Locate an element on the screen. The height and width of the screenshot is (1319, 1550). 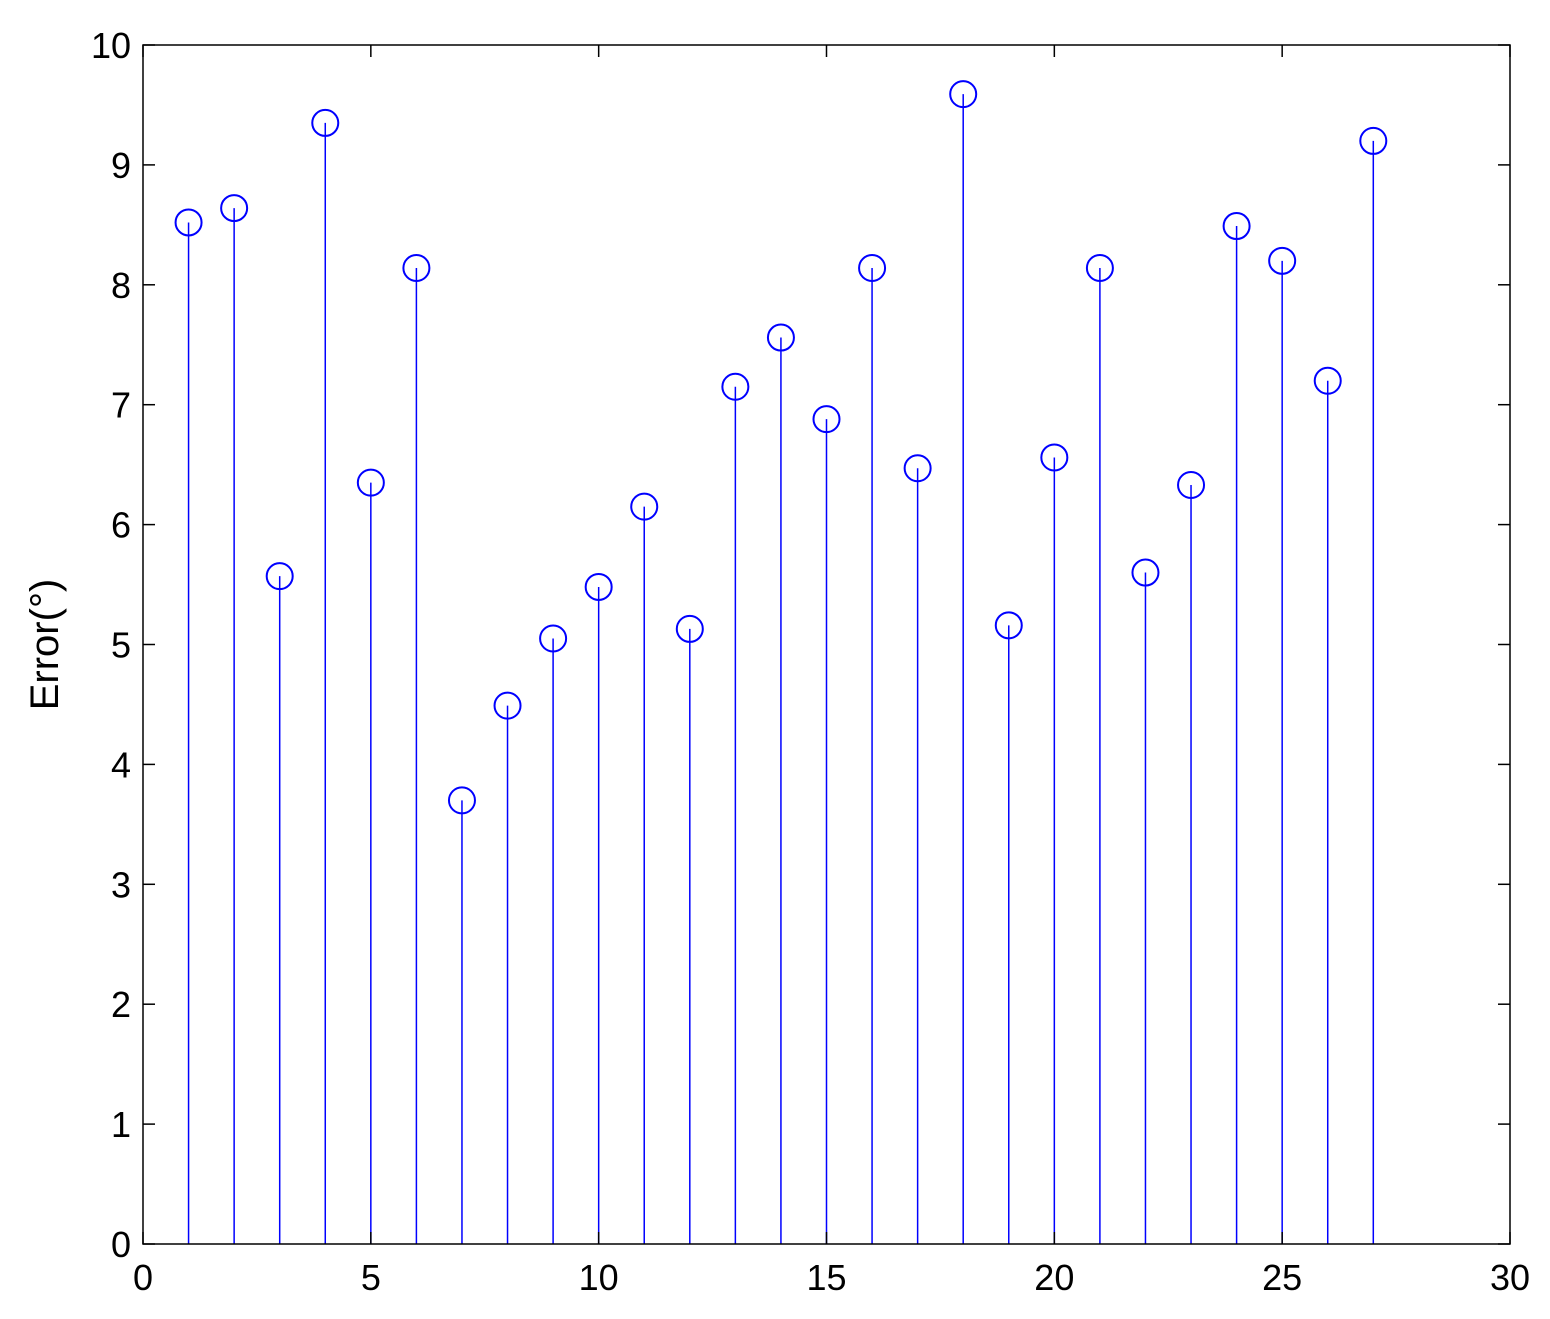
x-tick-label: 0 is located at coordinates (143, 1277).